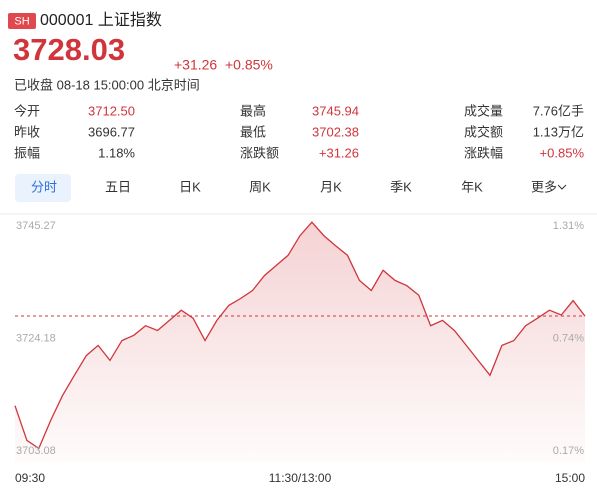  What do you see at coordinates (259, 152) in the screenshot?
I see `stat-label: 涨跌额` at bounding box center [259, 152].